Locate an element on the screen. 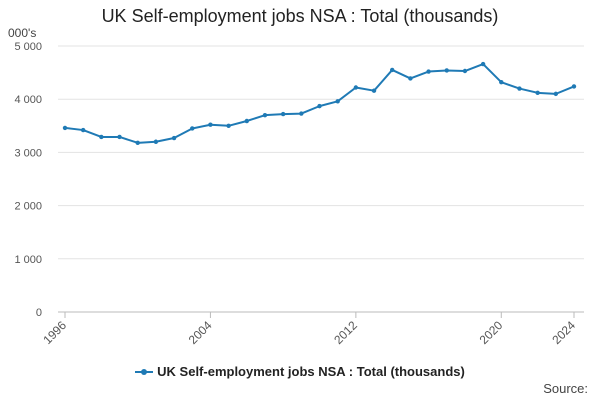 This screenshot has height=400, width=600. x-tick-label: 2004 is located at coordinates (200, 332).